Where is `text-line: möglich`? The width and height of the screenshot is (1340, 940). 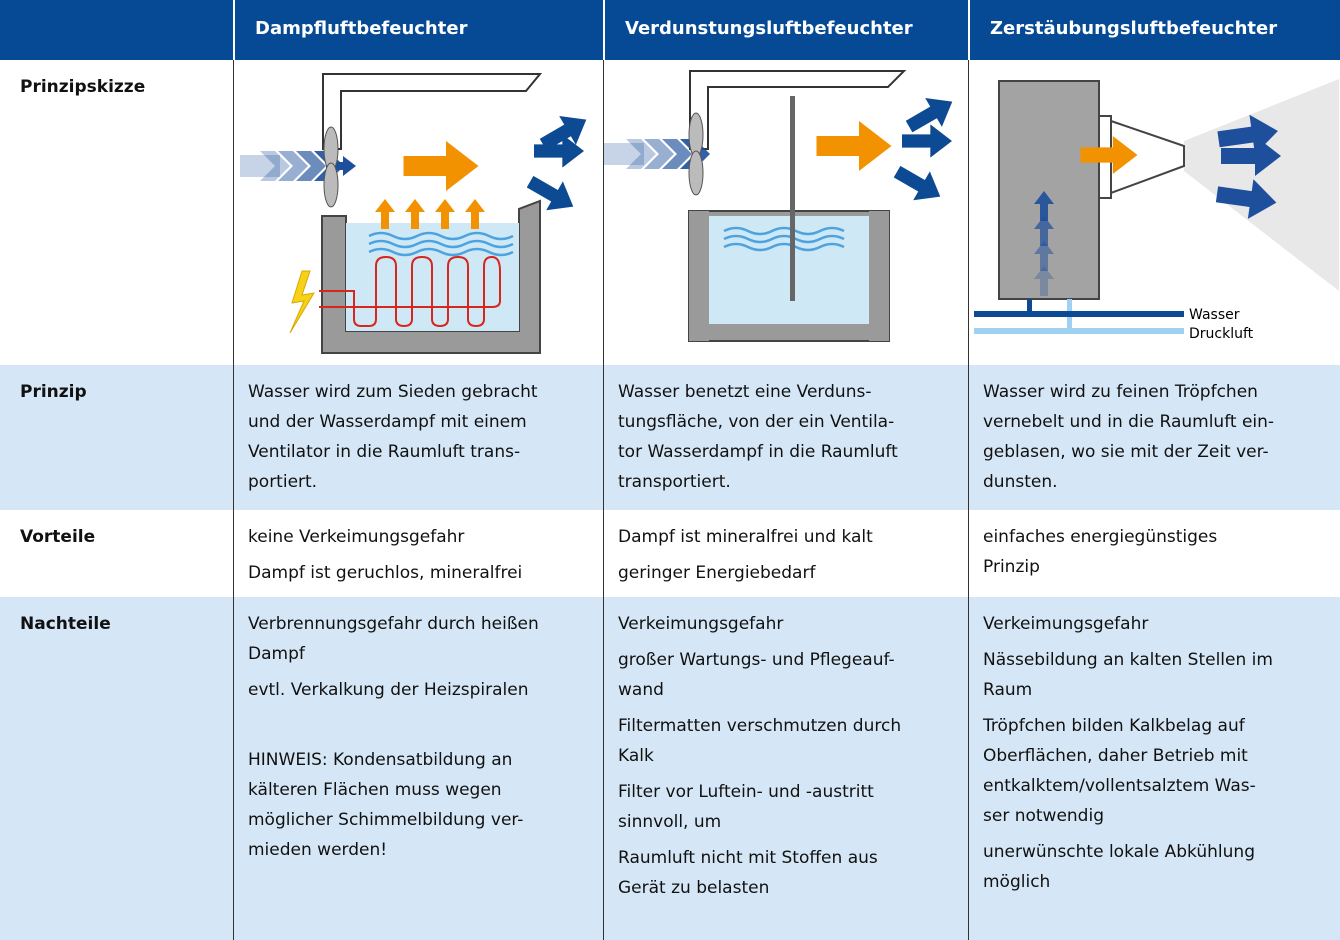 text-line: möglich is located at coordinates (1017, 882).